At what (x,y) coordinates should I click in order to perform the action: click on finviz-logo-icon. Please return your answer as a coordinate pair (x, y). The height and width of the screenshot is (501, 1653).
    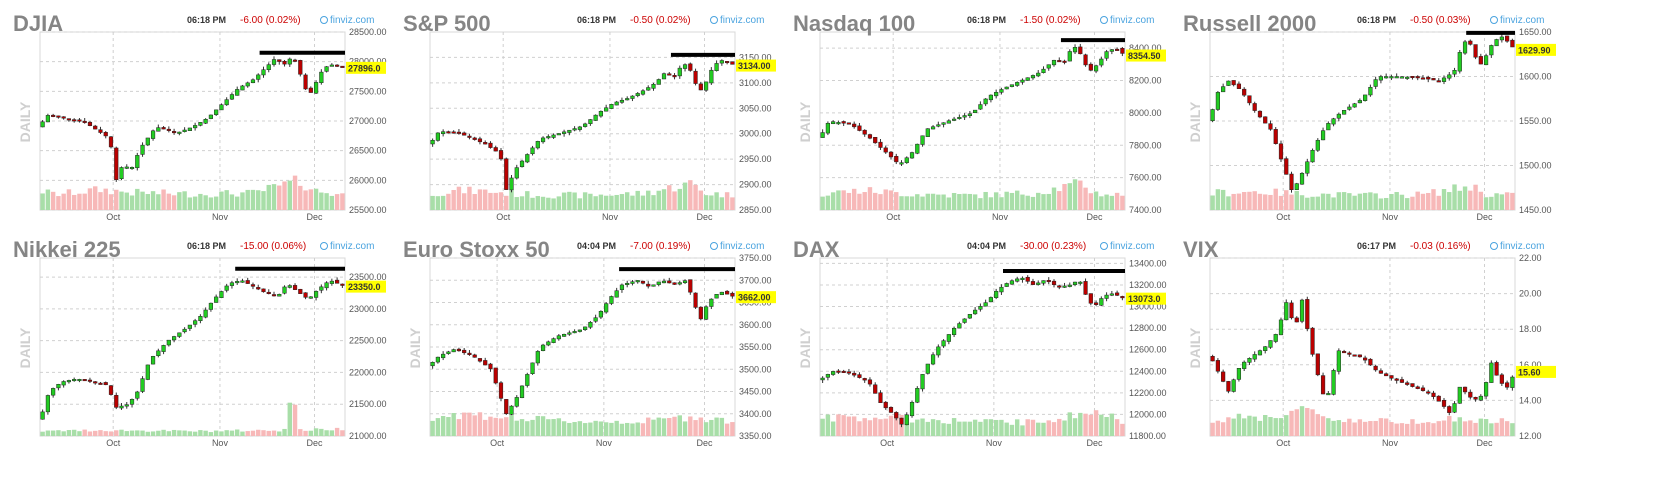
    Looking at the image, I should click on (324, 246).